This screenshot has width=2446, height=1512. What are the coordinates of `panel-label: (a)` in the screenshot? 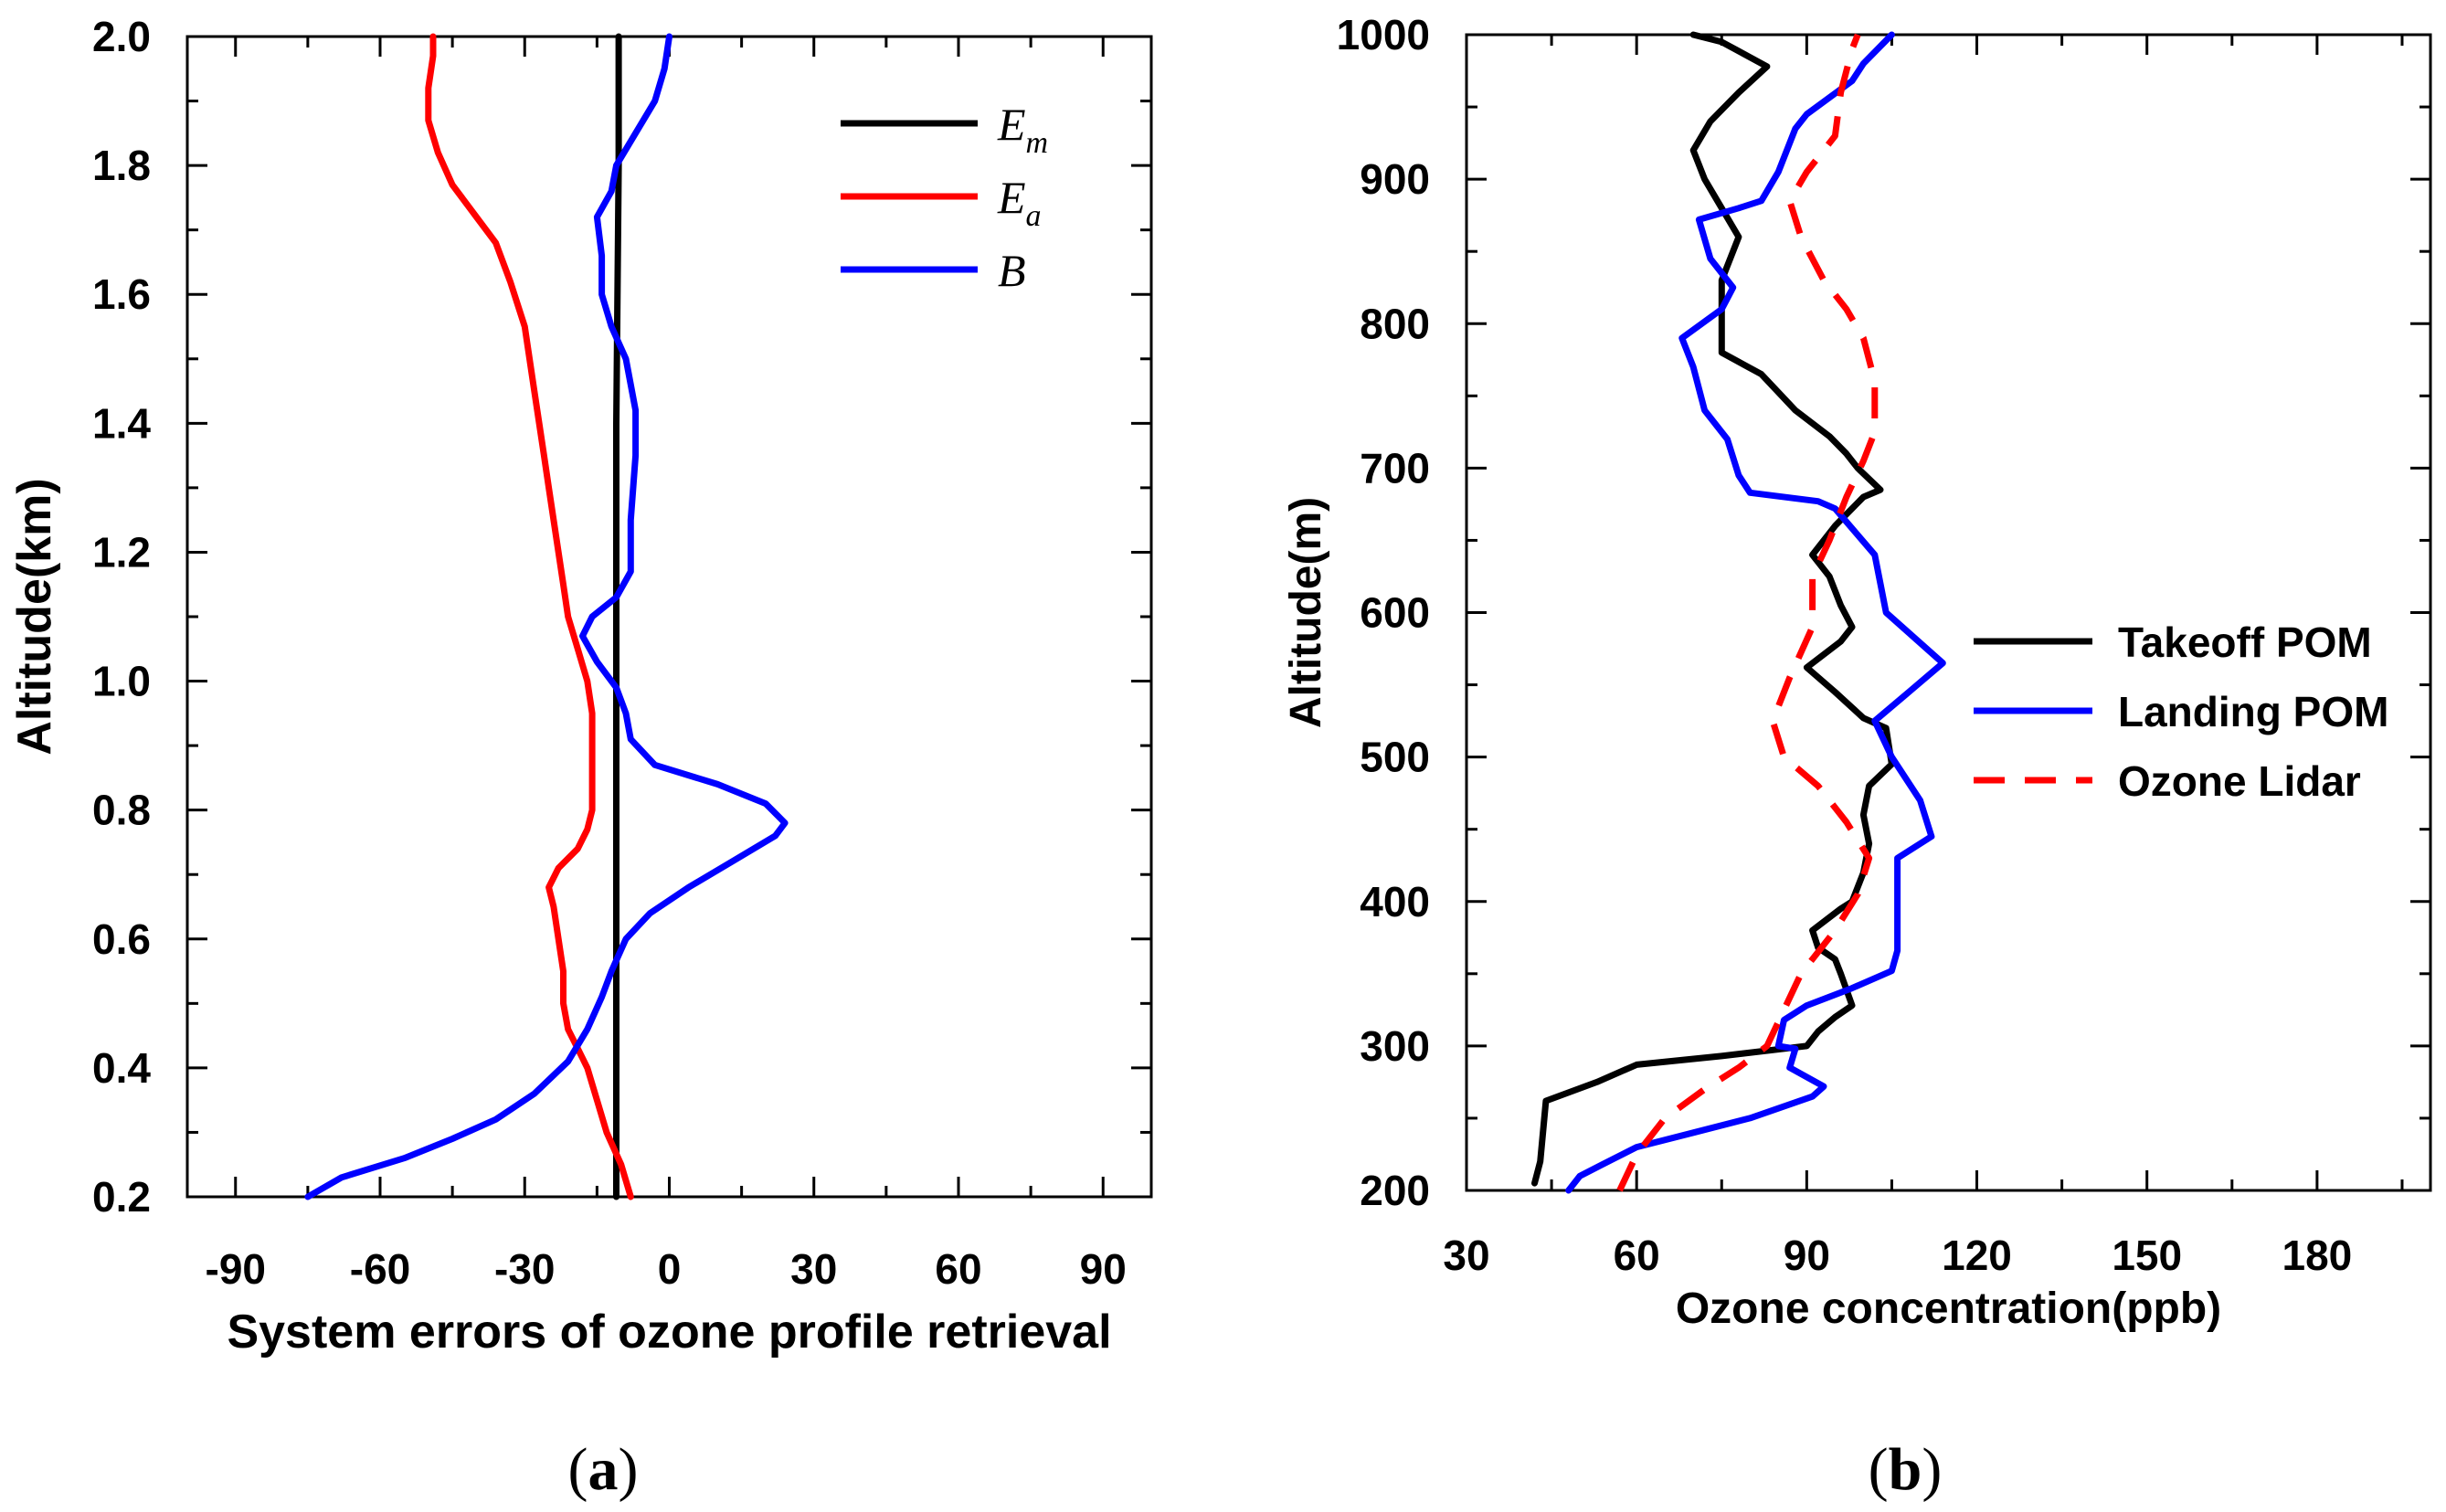 It's located at (603, 1469).